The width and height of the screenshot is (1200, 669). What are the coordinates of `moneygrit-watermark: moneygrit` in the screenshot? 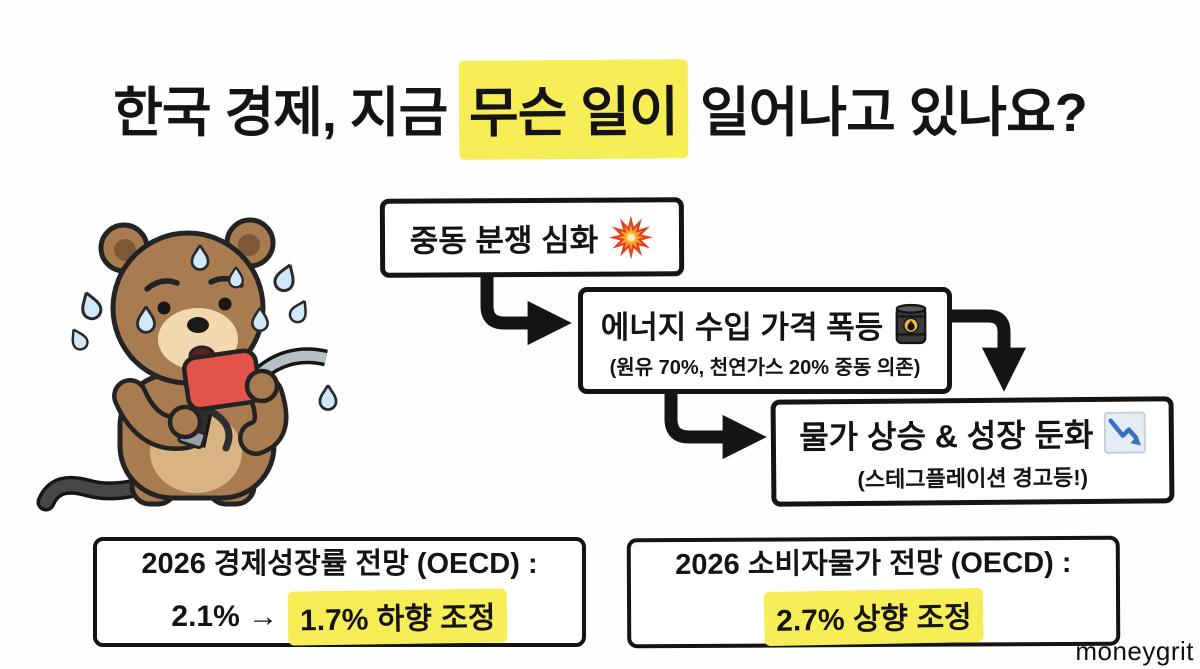 It's located at (1134, 651).